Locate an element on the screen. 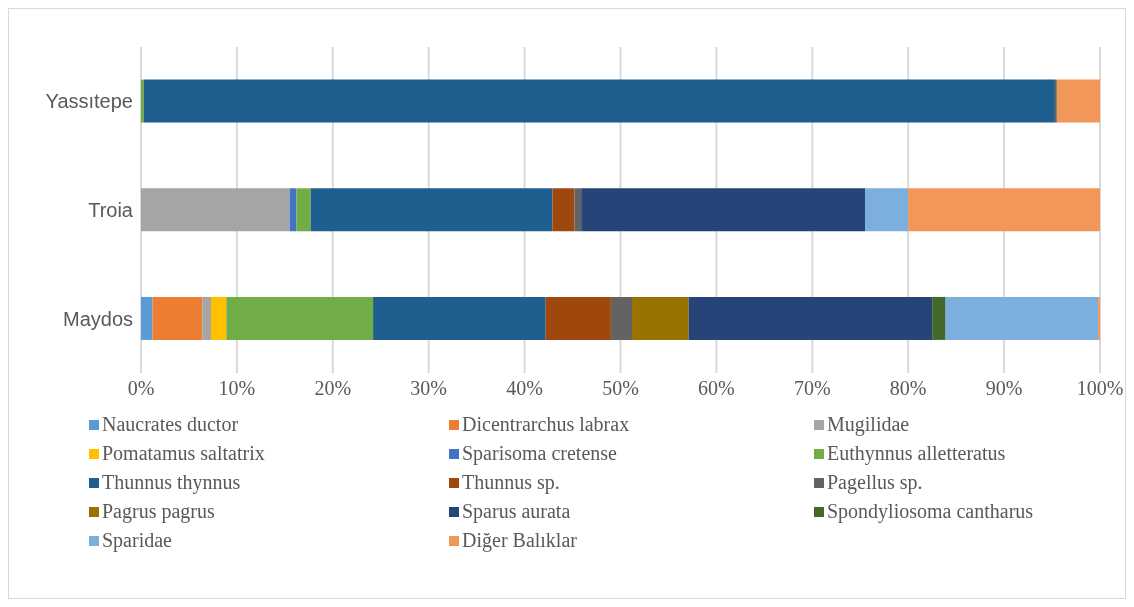 This screenshot has width=1134, height=607. legend-label: Diğer Balıklar is located at coordinates (519, 540).